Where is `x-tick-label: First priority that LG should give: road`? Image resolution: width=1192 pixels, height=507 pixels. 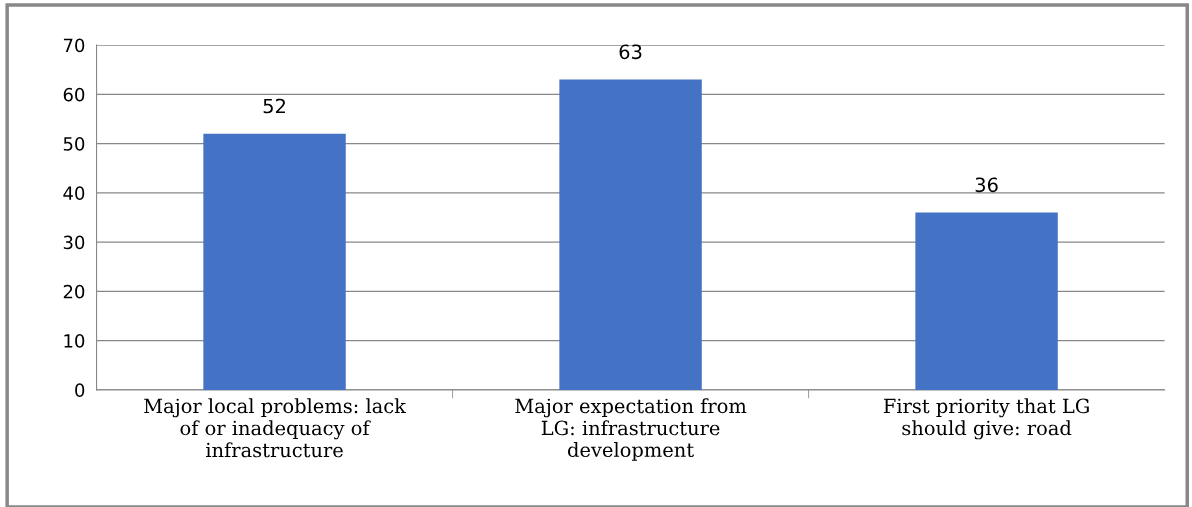 x-tick-label: First priority that LG should give: road is located at coordinates (986, 419).